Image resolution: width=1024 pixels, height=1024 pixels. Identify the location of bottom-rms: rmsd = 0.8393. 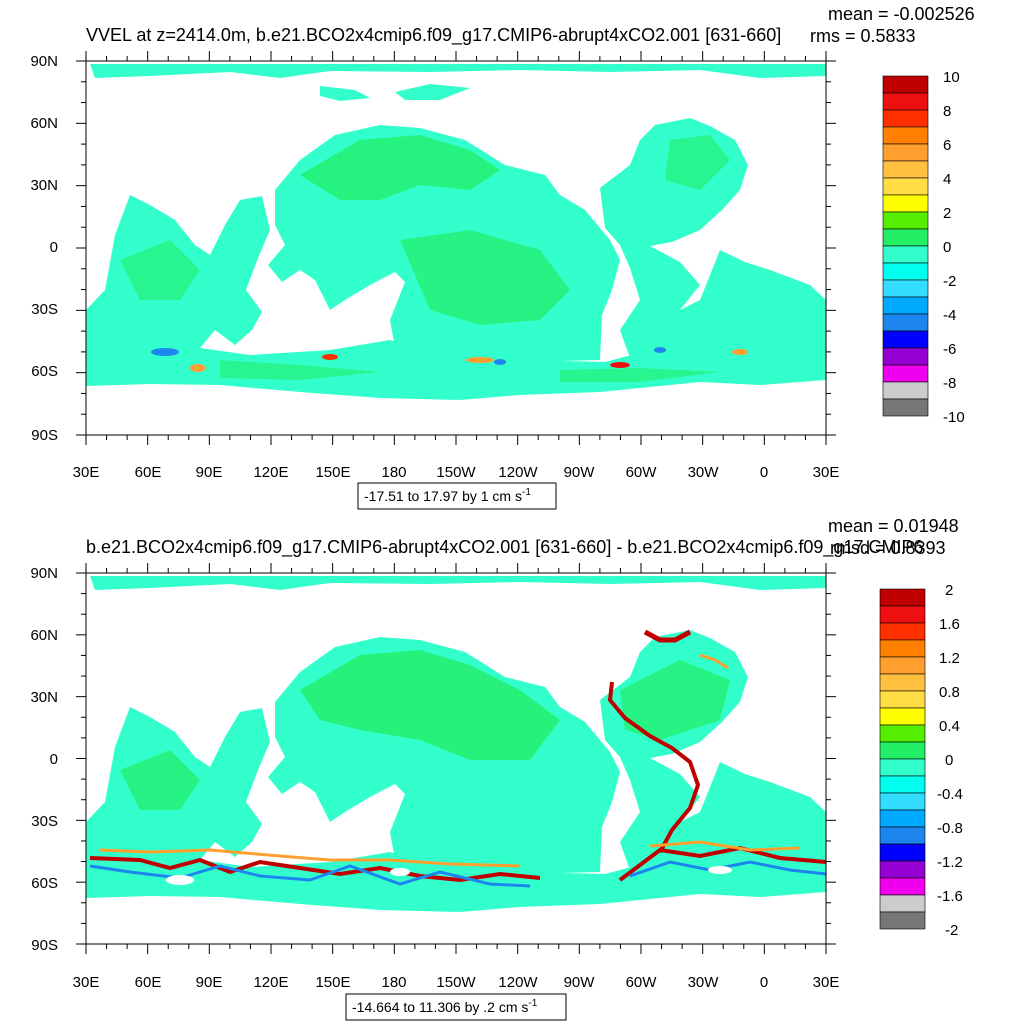
(888, 548).